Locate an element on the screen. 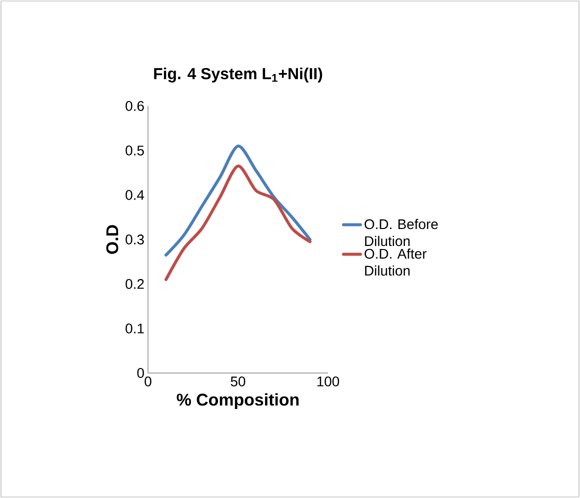 Image resolution: width=580 pixels, height=498 pixels. y-tick-label: 0 is located at coordinates (140, 373).